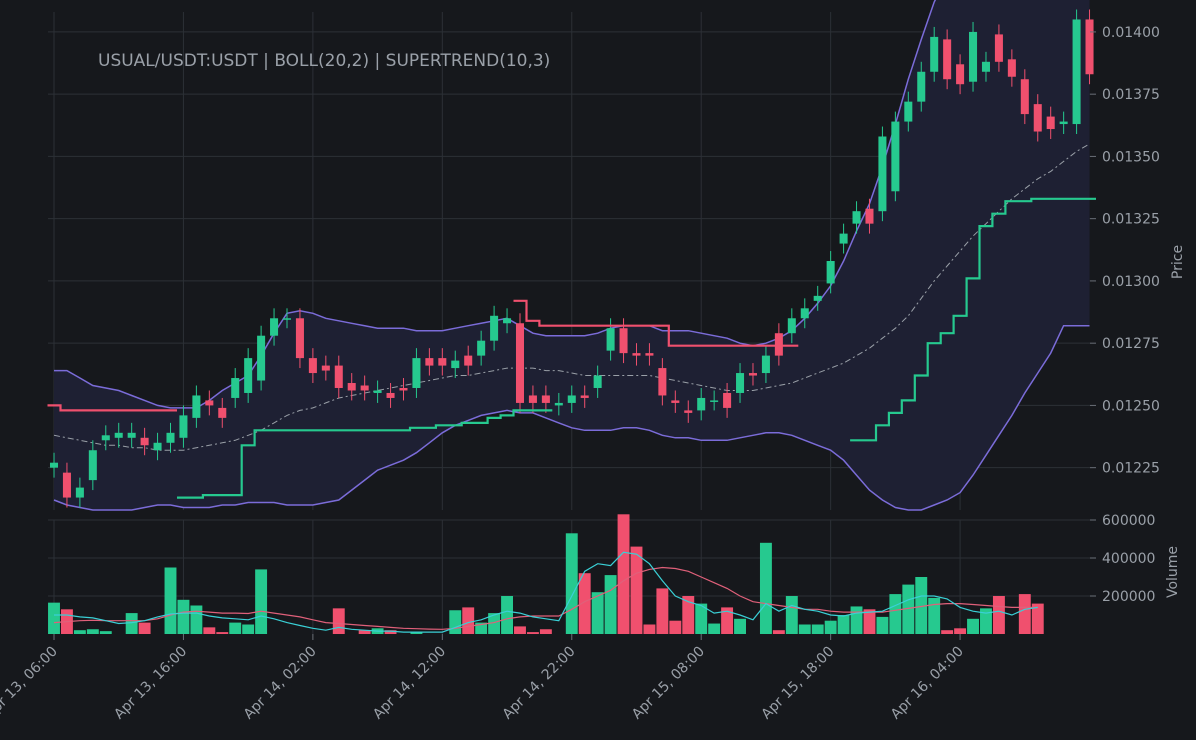 The width and height of the screenshot is (1196, 740). Describe the element at coordinates (1173, 572) in the screenshot. I see `volume-axis-title: Volume` at that location.